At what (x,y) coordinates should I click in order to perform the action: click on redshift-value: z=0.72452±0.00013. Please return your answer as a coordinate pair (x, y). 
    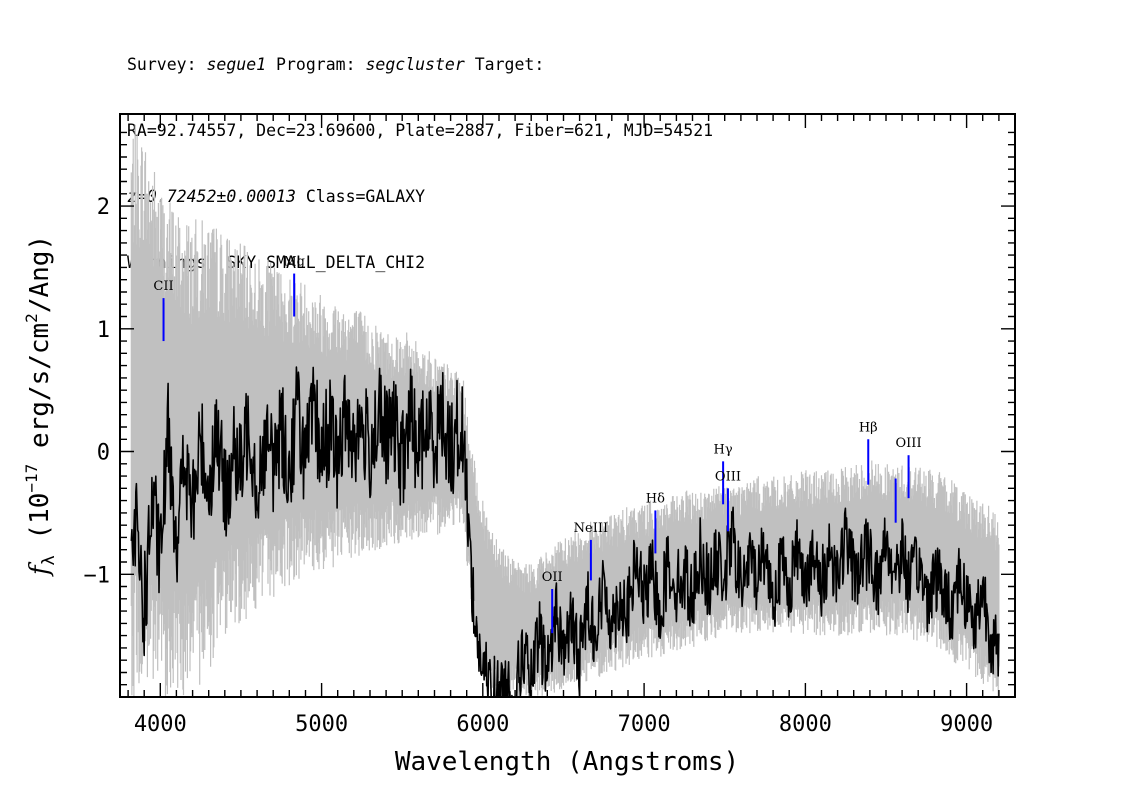
    Looking at the image, I should click on (211, 196).